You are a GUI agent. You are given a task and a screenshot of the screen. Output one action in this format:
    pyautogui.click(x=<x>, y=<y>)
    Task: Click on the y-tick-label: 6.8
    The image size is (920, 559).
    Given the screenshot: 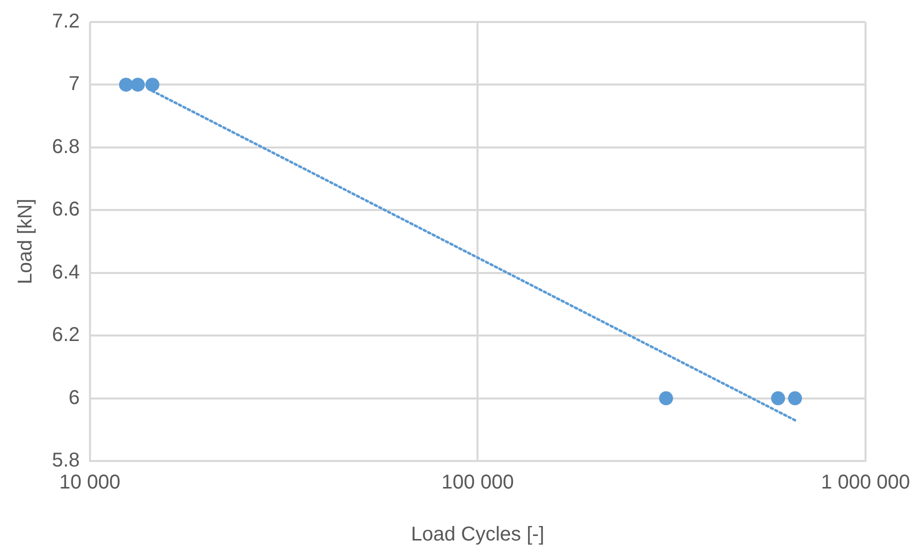 What is the action you would take?
    pyautogui.click(x=66, y=147)
    